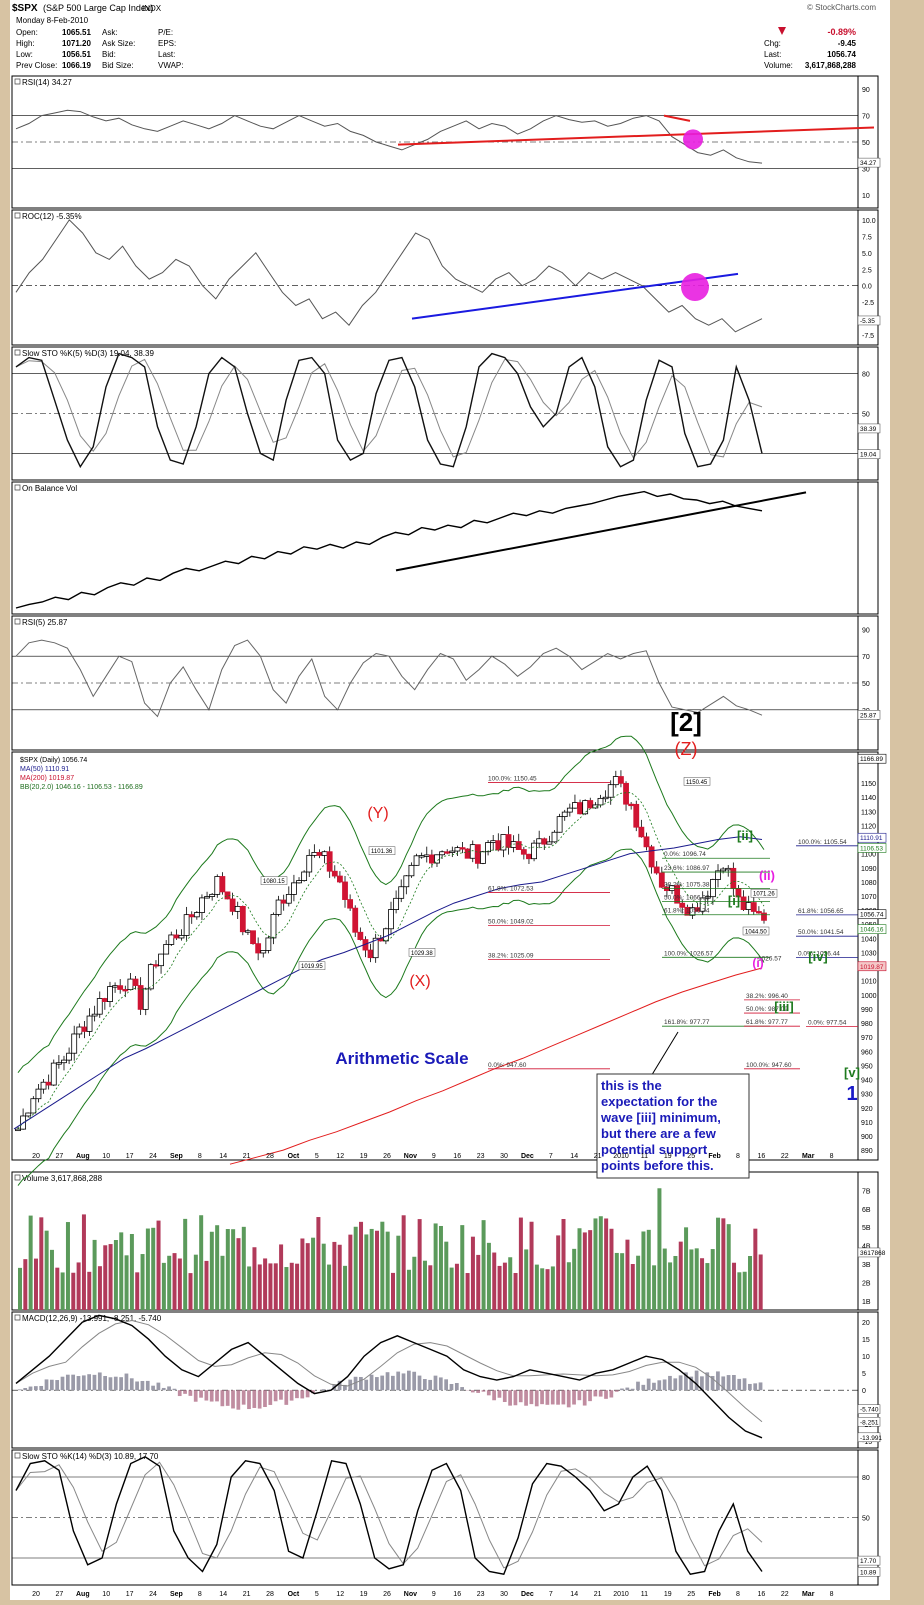  I want to click on hdr-quote-value: 1056.74, so click(841, 54).